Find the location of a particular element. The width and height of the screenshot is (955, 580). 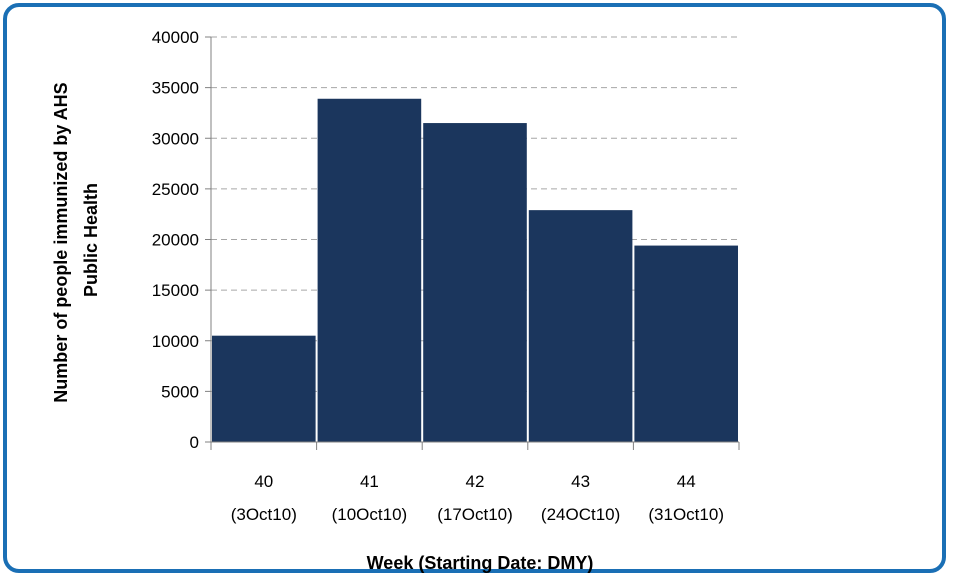

x-tick-label-week: 40 is located at coordinates (263, 481).